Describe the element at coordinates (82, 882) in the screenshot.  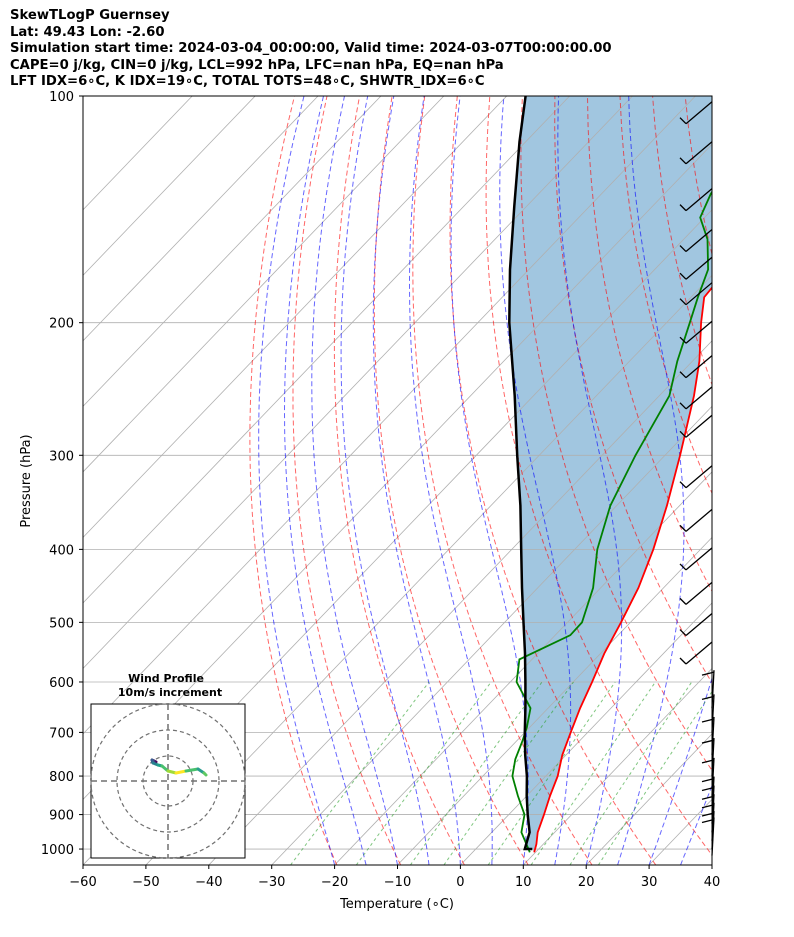
I see `x-tick-label: −60` at that location.